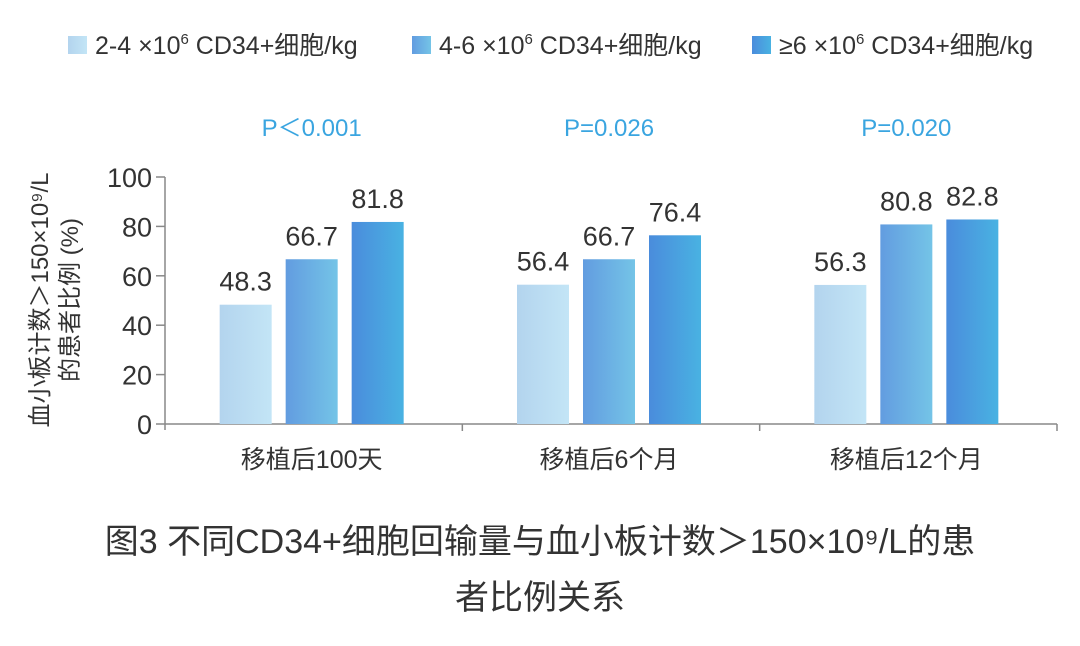 This screenshot has width=1080, height=646. I want to click on data-label: 56.3, so click(840, 262).